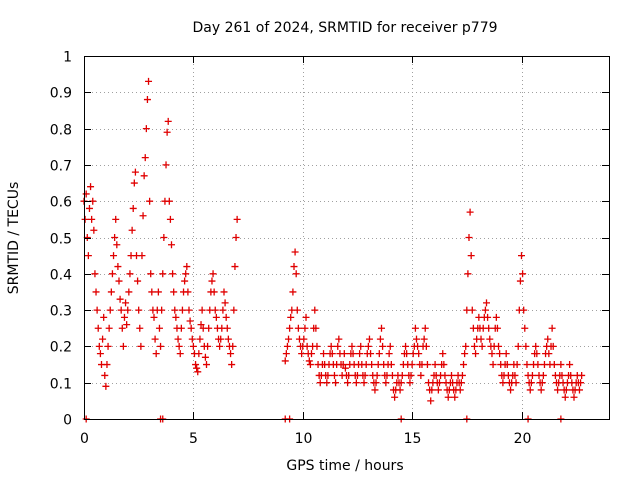 The width and height of the screenshot is (640, 480). Describe the element at coordinates (84, 439) in the screenshot. I see `x-tick-label: 0` at that location.